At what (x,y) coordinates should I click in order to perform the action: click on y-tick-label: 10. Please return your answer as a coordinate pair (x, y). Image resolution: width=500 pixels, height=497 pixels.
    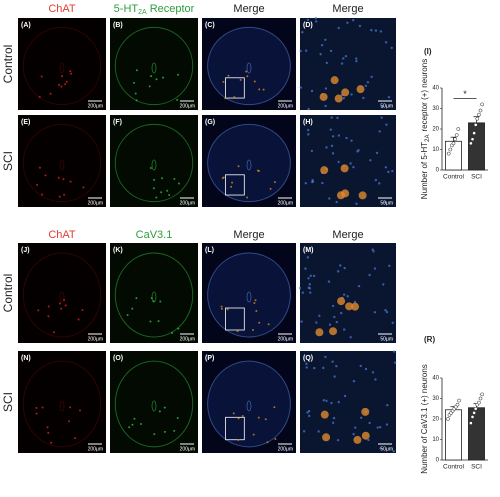
    Looking at the image, I should click on (435, 150).